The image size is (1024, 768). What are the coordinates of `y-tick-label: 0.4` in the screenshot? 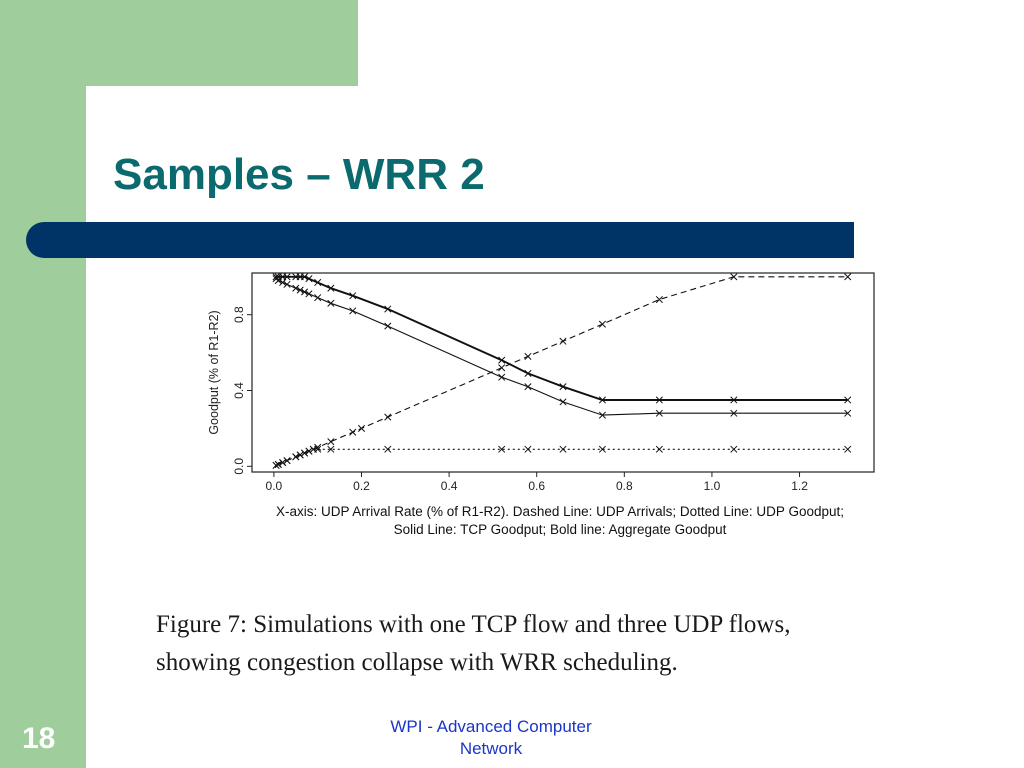 It's located at (239, 390).